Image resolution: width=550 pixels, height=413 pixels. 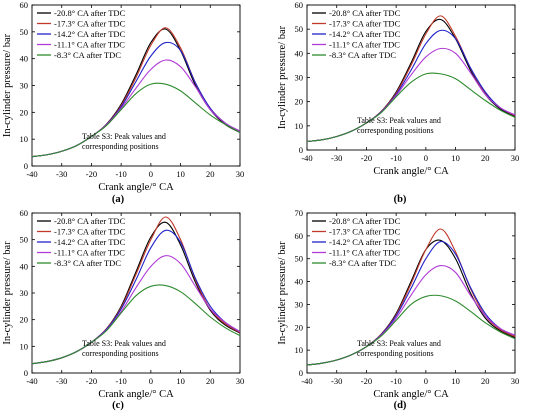 I want to click on panel-label: (c), so click(x=118, y=405).